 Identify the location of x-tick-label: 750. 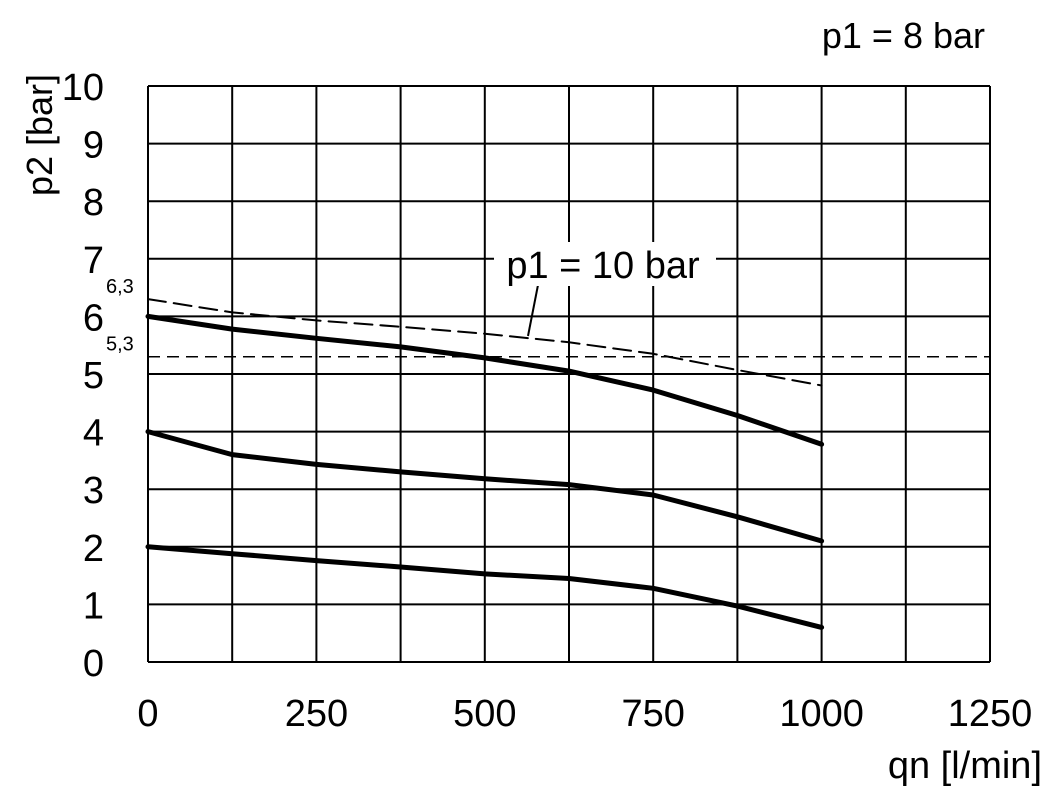
(652, 714).